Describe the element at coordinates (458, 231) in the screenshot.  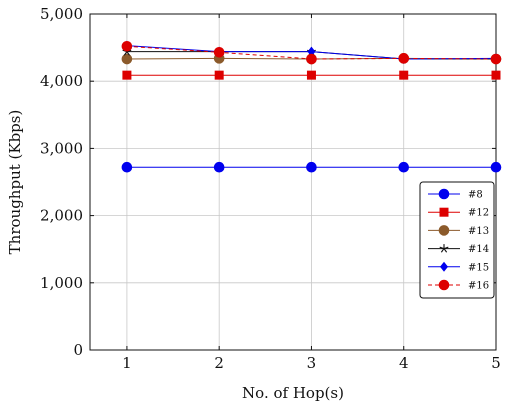
I see `legend-entry: #13` at that location.